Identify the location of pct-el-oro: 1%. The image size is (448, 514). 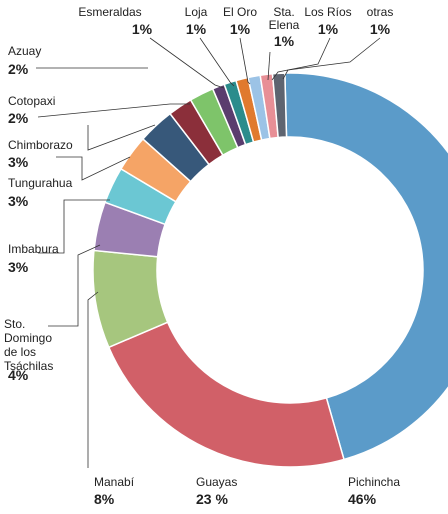
(240, 29).